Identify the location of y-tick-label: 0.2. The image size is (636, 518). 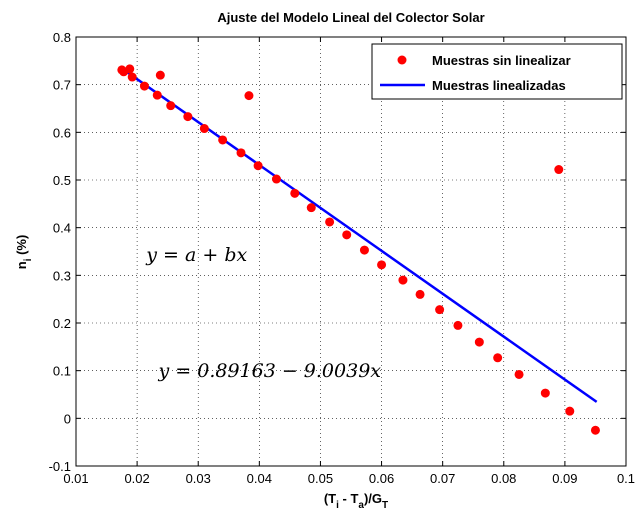
(62, 323).